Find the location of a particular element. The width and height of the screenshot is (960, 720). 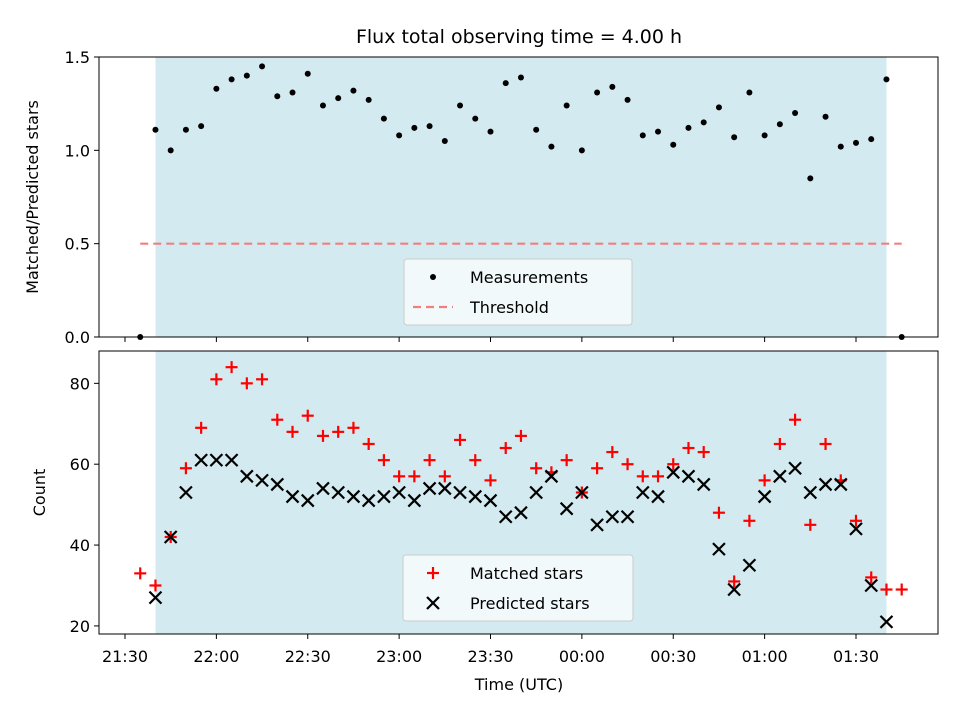

x-tick-label: 01:30 is located at coordinates (856, 656).